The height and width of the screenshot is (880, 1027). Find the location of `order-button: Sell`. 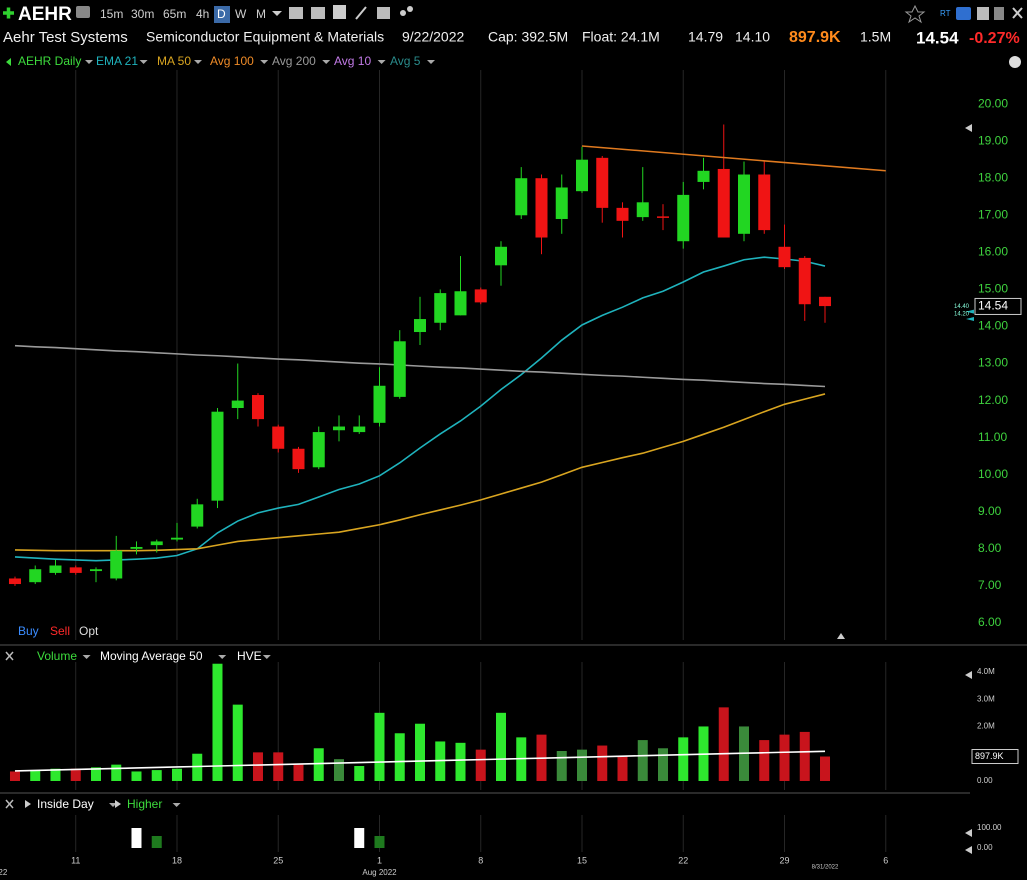

order-button: Sell is located at coordinates (60, 631).